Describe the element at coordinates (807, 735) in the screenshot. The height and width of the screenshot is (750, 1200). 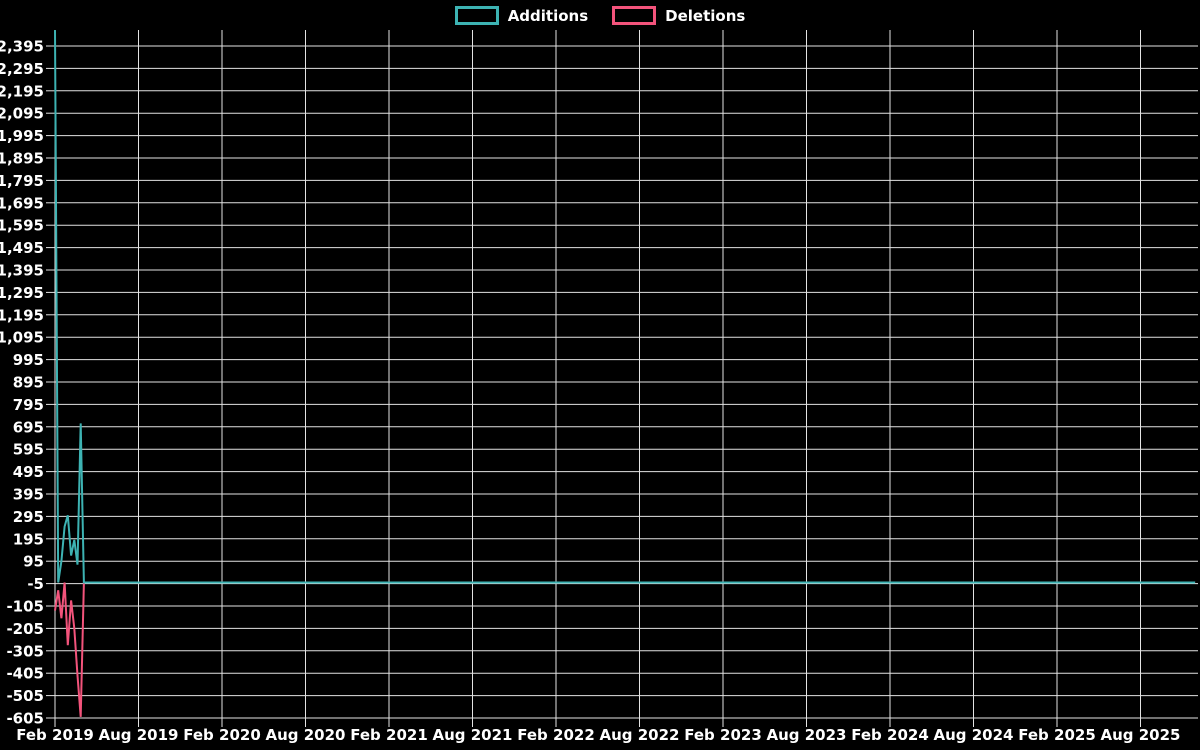
I see `svg-text: Aug 2023` at that location.